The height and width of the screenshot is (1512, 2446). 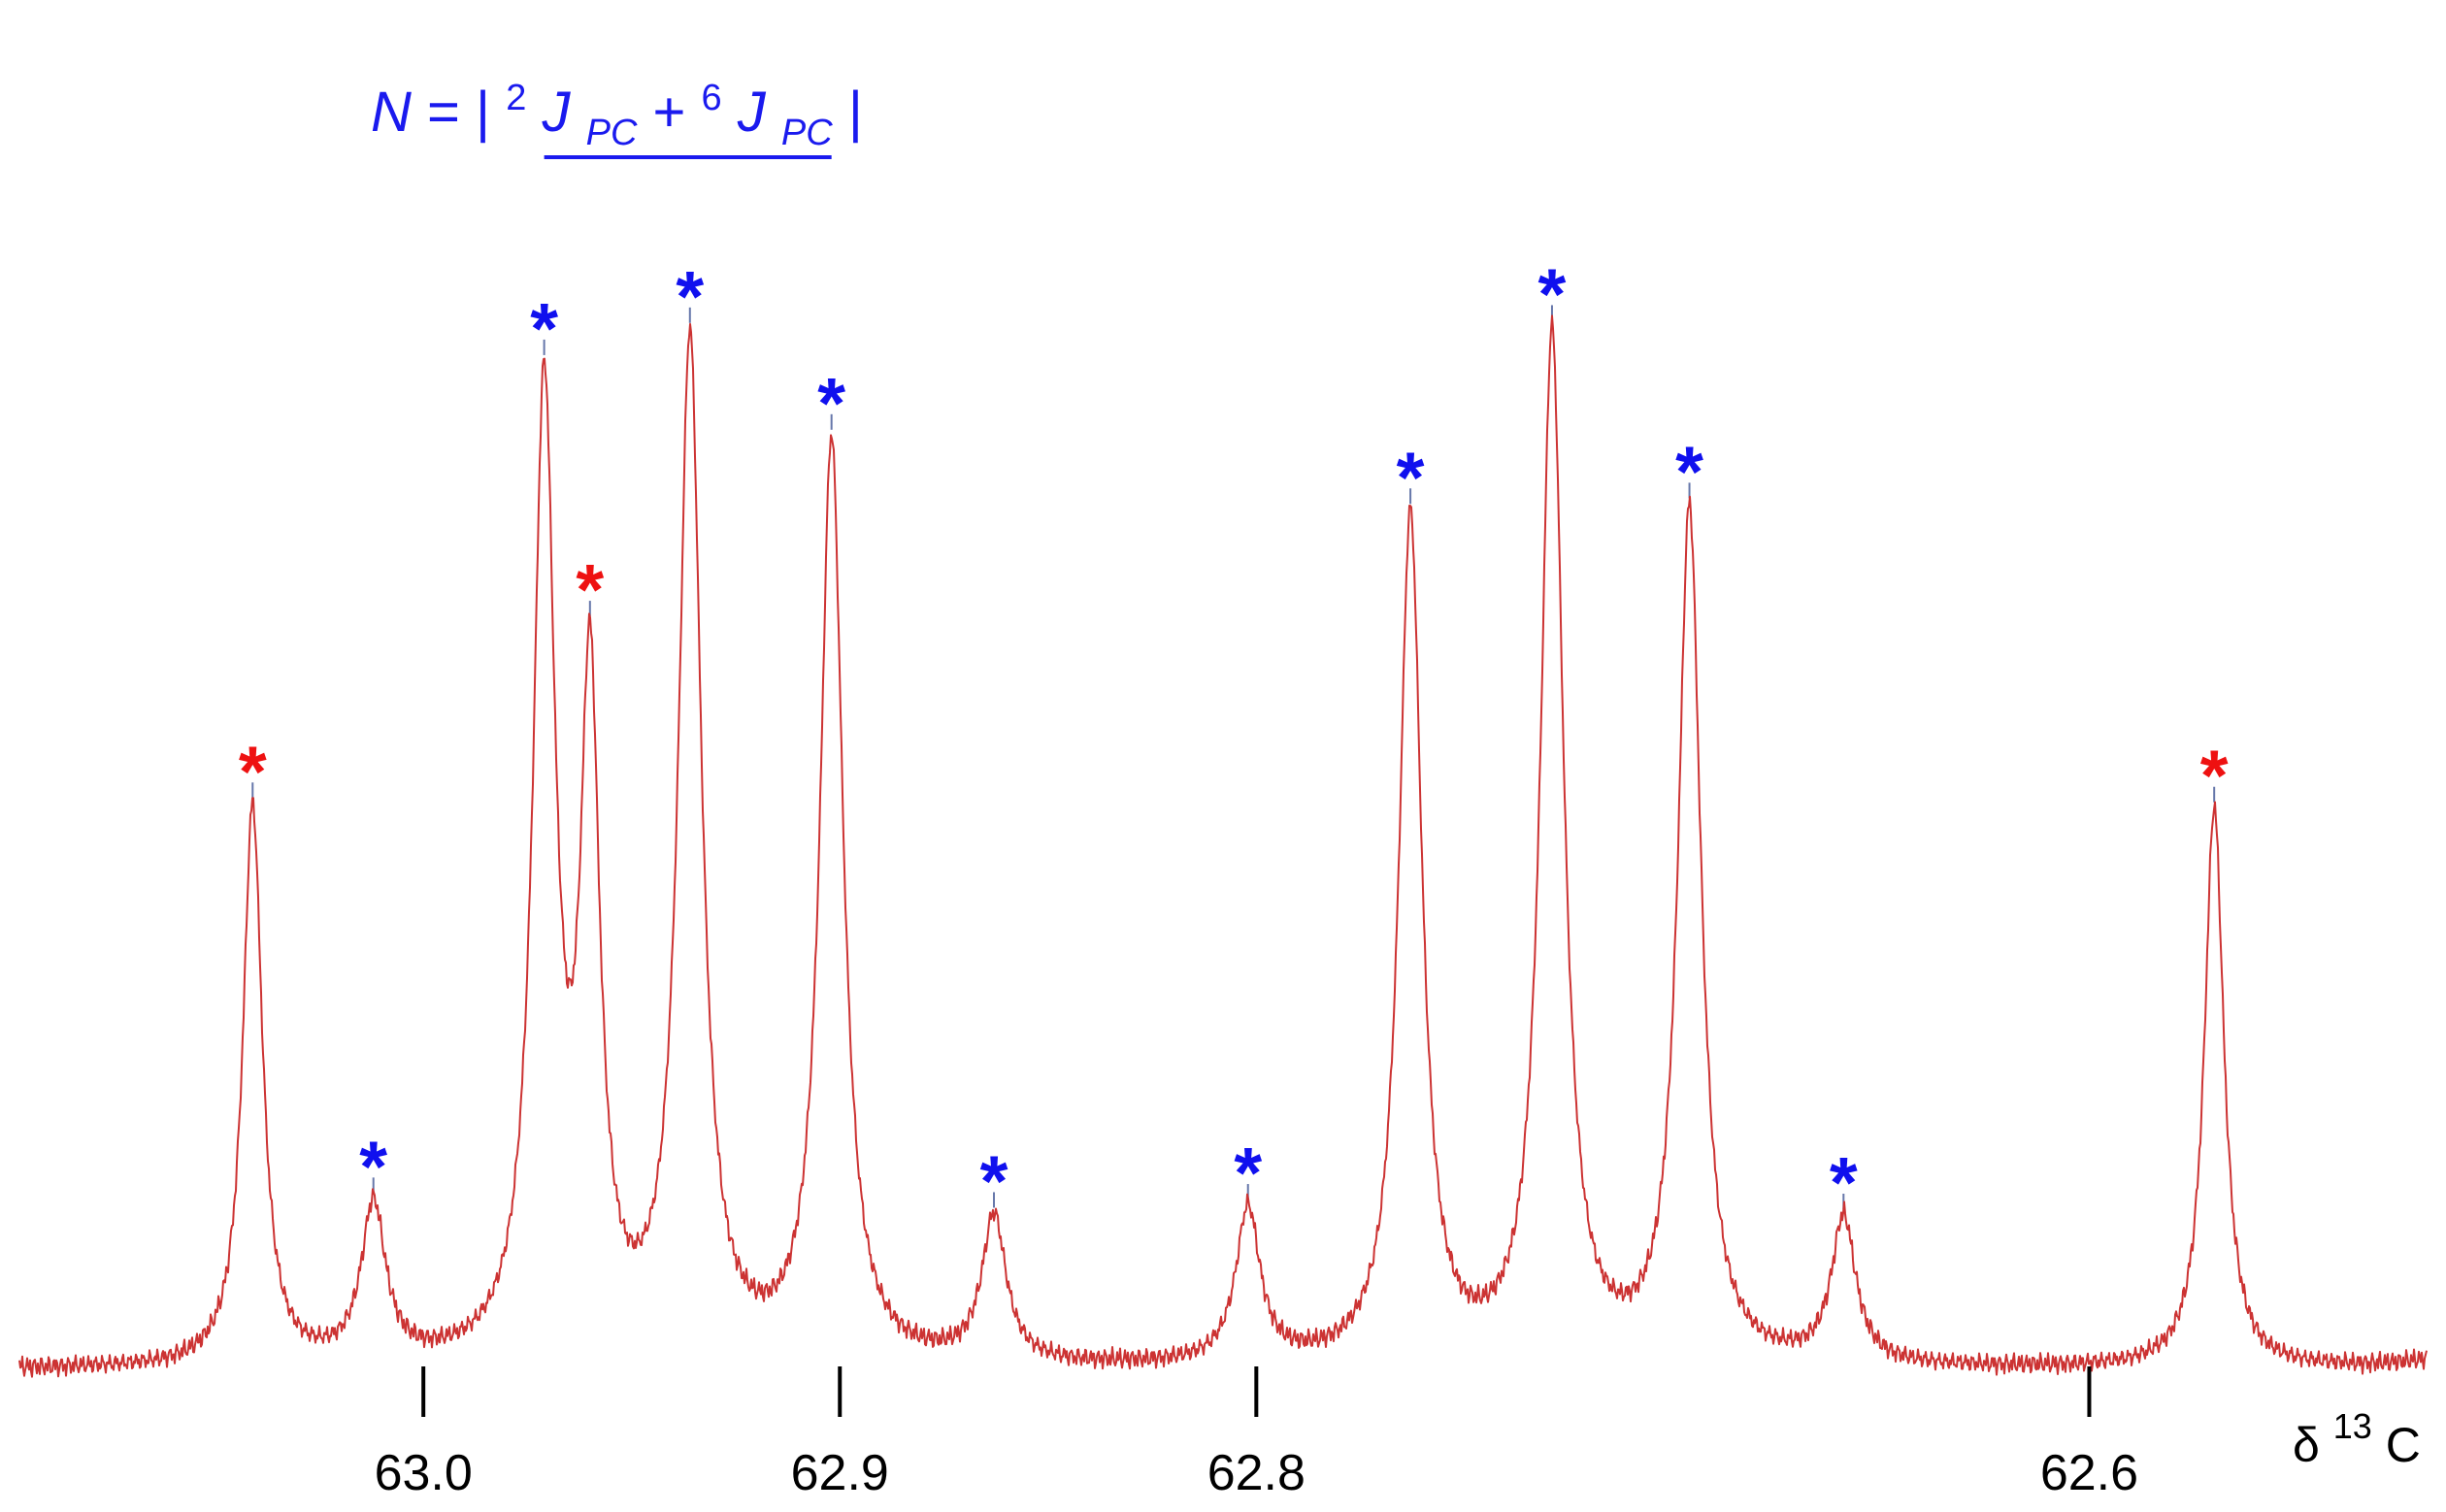 I want to click on equation-superscript-6: 6, so click(x=712, y=98).